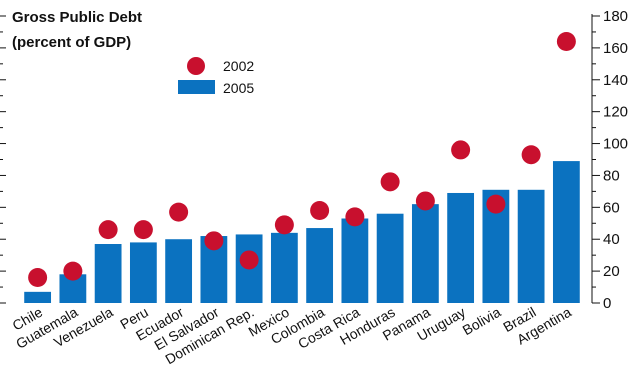 This screenshot has width=634, height=372. What do you see at coordinates (196, 87) in the screenshot?
I see `legend-swatch-2005` at bounding box center [196, 87].